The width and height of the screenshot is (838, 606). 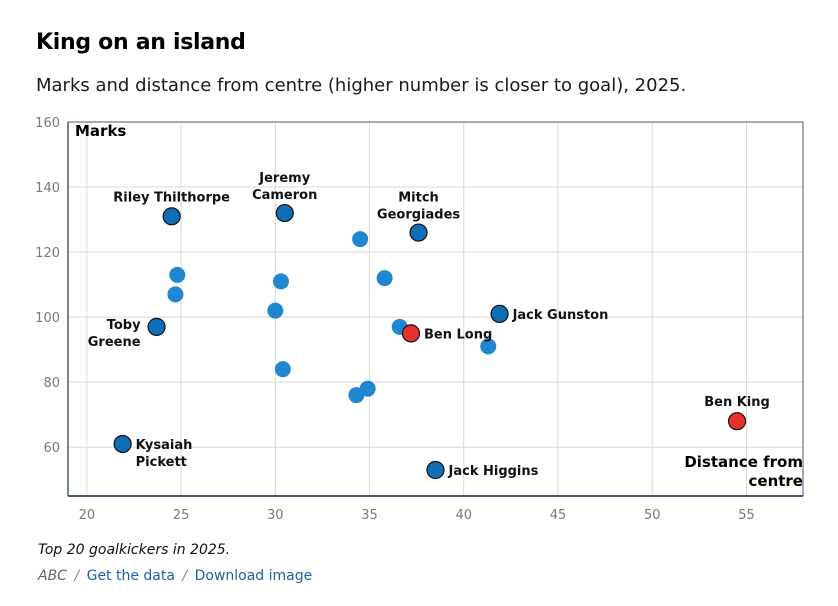 What do you see at coordinates (171, 216) in the screenshot?
I see `data-point-riley-thilthorpe` at bounding box center [171, 216].